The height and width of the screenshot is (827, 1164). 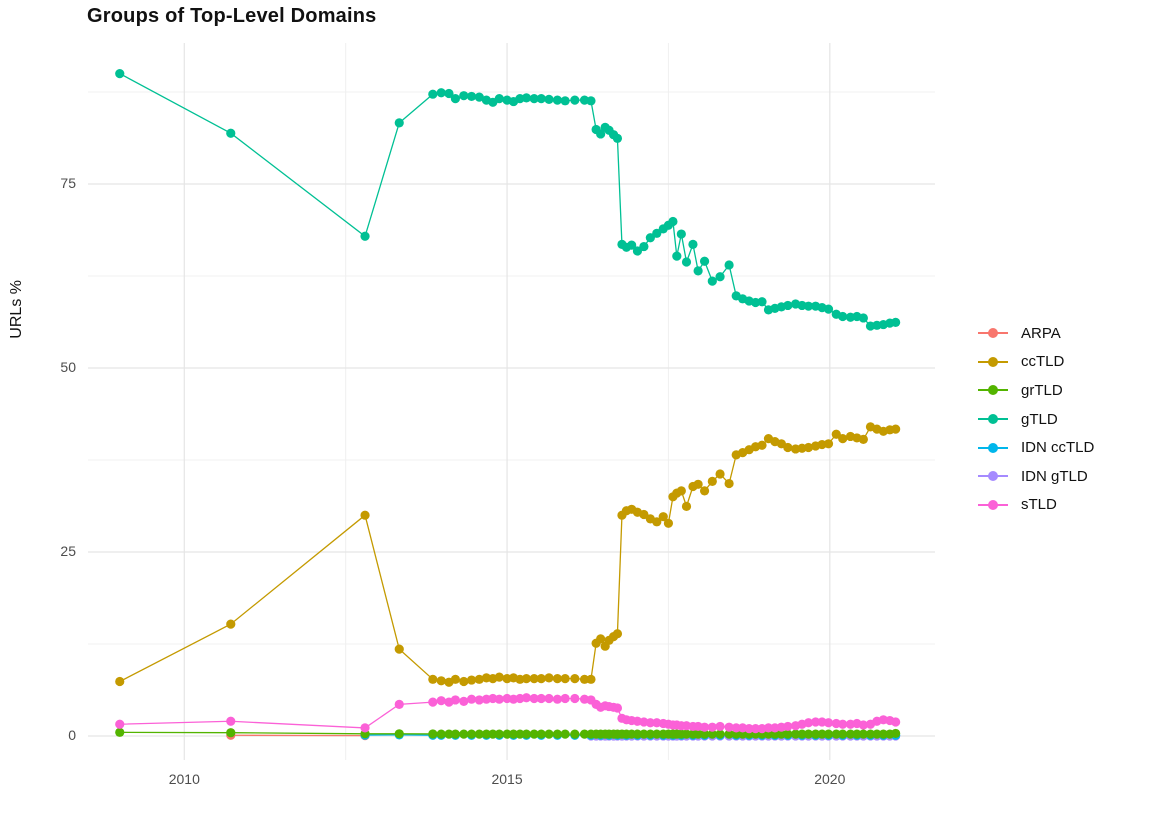 What do you see at coordinates (1036, 476) in the screenshot?
I see `legend-item-idn-gtld: IDN gTLD` at bounding box center [1036, 476].